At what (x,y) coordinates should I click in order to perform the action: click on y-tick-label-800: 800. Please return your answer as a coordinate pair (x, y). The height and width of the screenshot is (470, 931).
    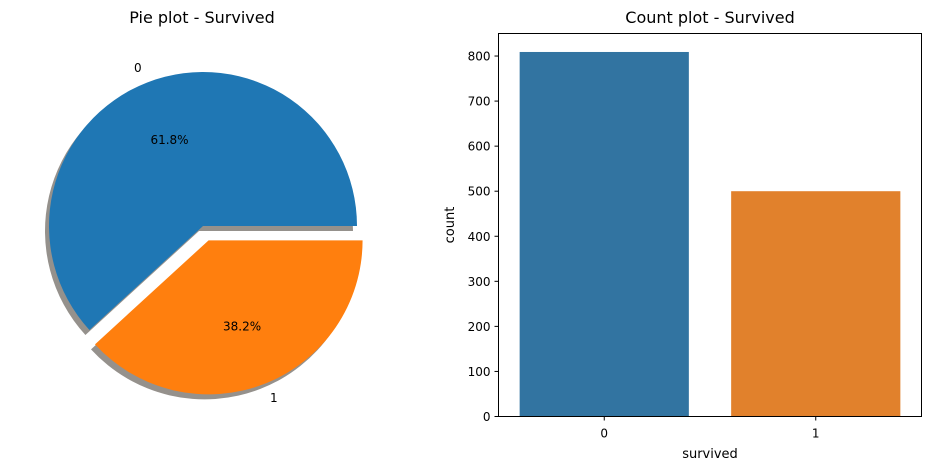
    Looking at the image, I should click on (479, 57).